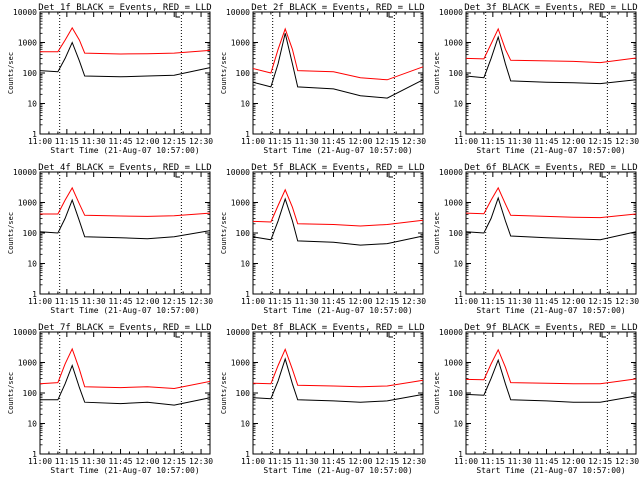 This screenshot has height=480, width=640. What do you see at coordinates (124, 328) in the screenshot?
I see `chart-title: Det 7f BLACK = Events, RED = LLD` at bounding box center [124, 328].